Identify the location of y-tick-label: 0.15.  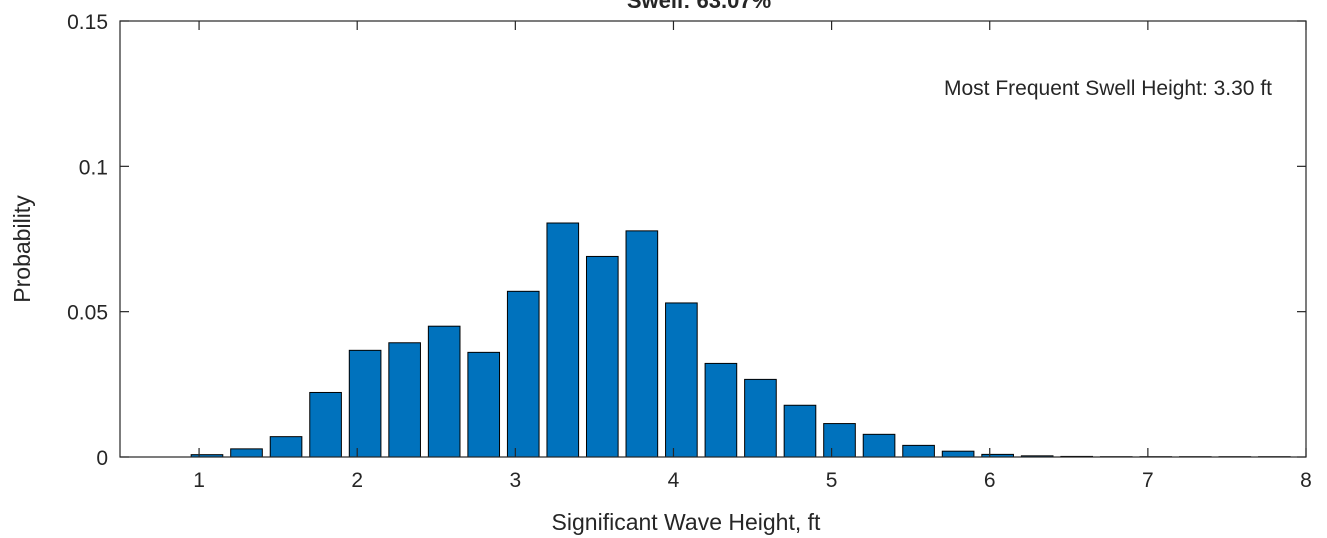
(87, 22).